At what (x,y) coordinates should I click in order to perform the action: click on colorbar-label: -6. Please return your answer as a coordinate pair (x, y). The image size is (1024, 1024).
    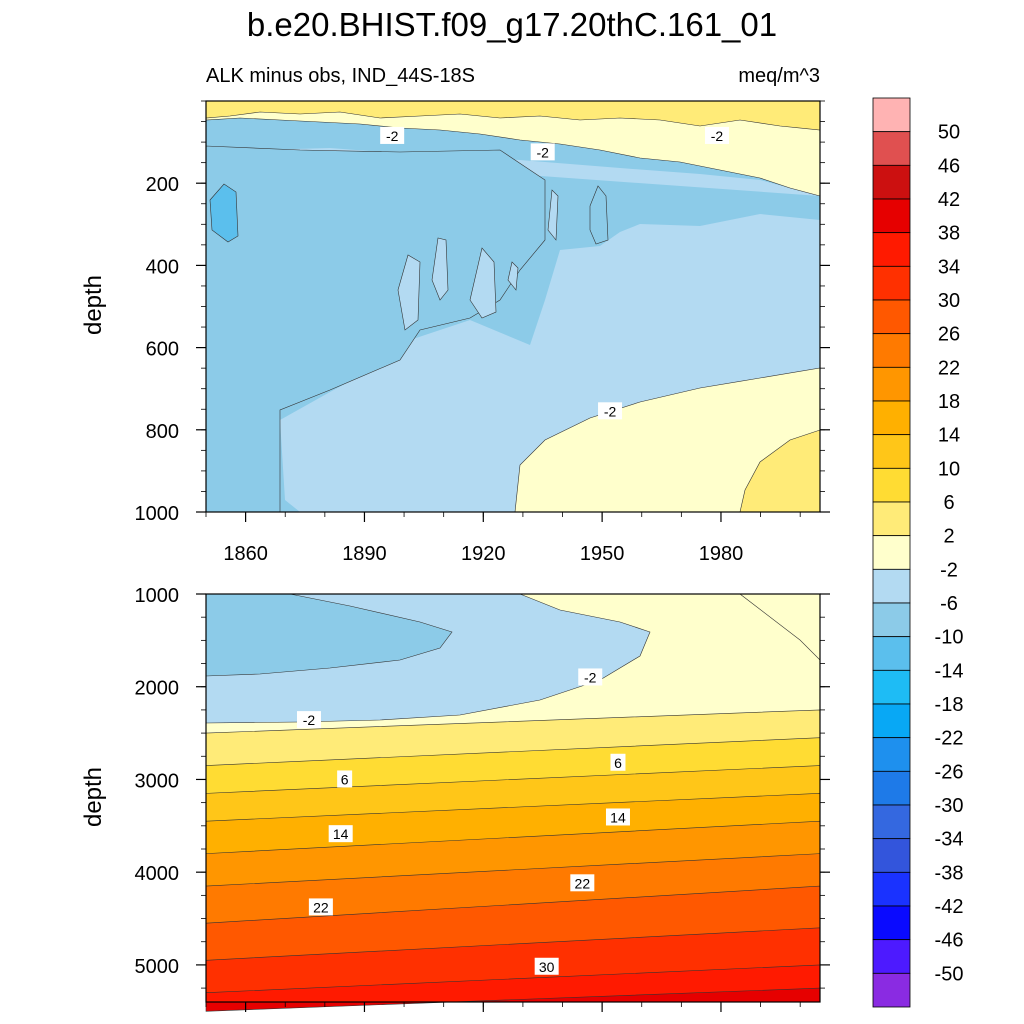
    Looking at the image, I should click on (949, 604).